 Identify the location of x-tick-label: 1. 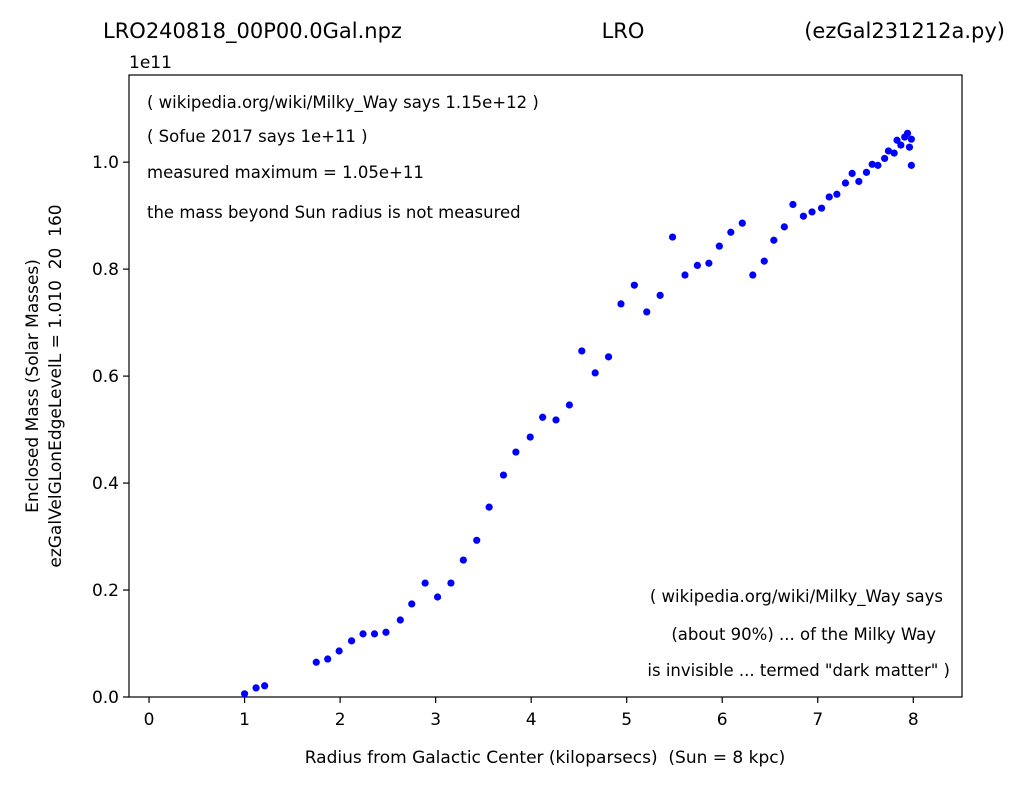
(244, 720).